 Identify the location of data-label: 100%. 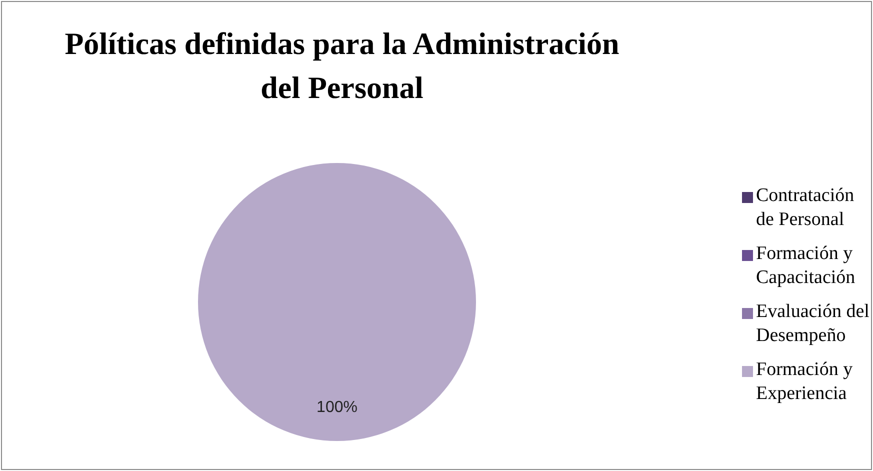
(337, 407).